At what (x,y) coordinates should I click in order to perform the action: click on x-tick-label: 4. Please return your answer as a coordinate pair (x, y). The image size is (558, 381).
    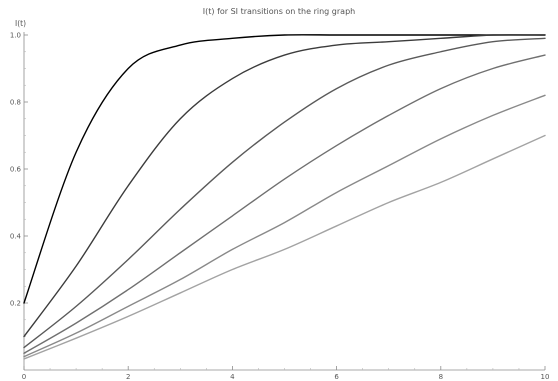
    Looking at the image, I should click on (232, 377).